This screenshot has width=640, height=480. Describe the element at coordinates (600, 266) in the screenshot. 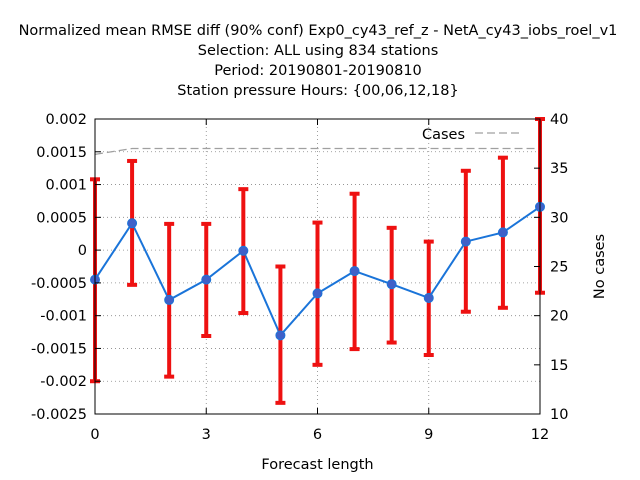

I see `y2-axis-label: No cases` at that location.